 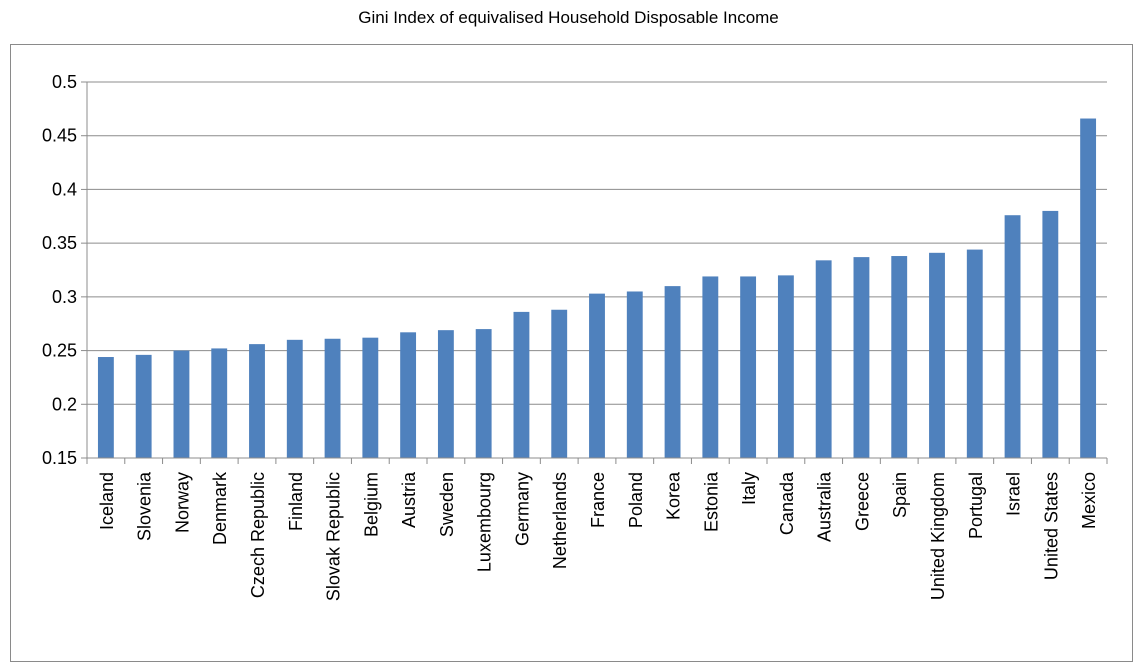 What do you see at coordinates (1089, 500) in the screenshot?
I see `x-category-label: Mexico` at bounding box center [1089, 500].